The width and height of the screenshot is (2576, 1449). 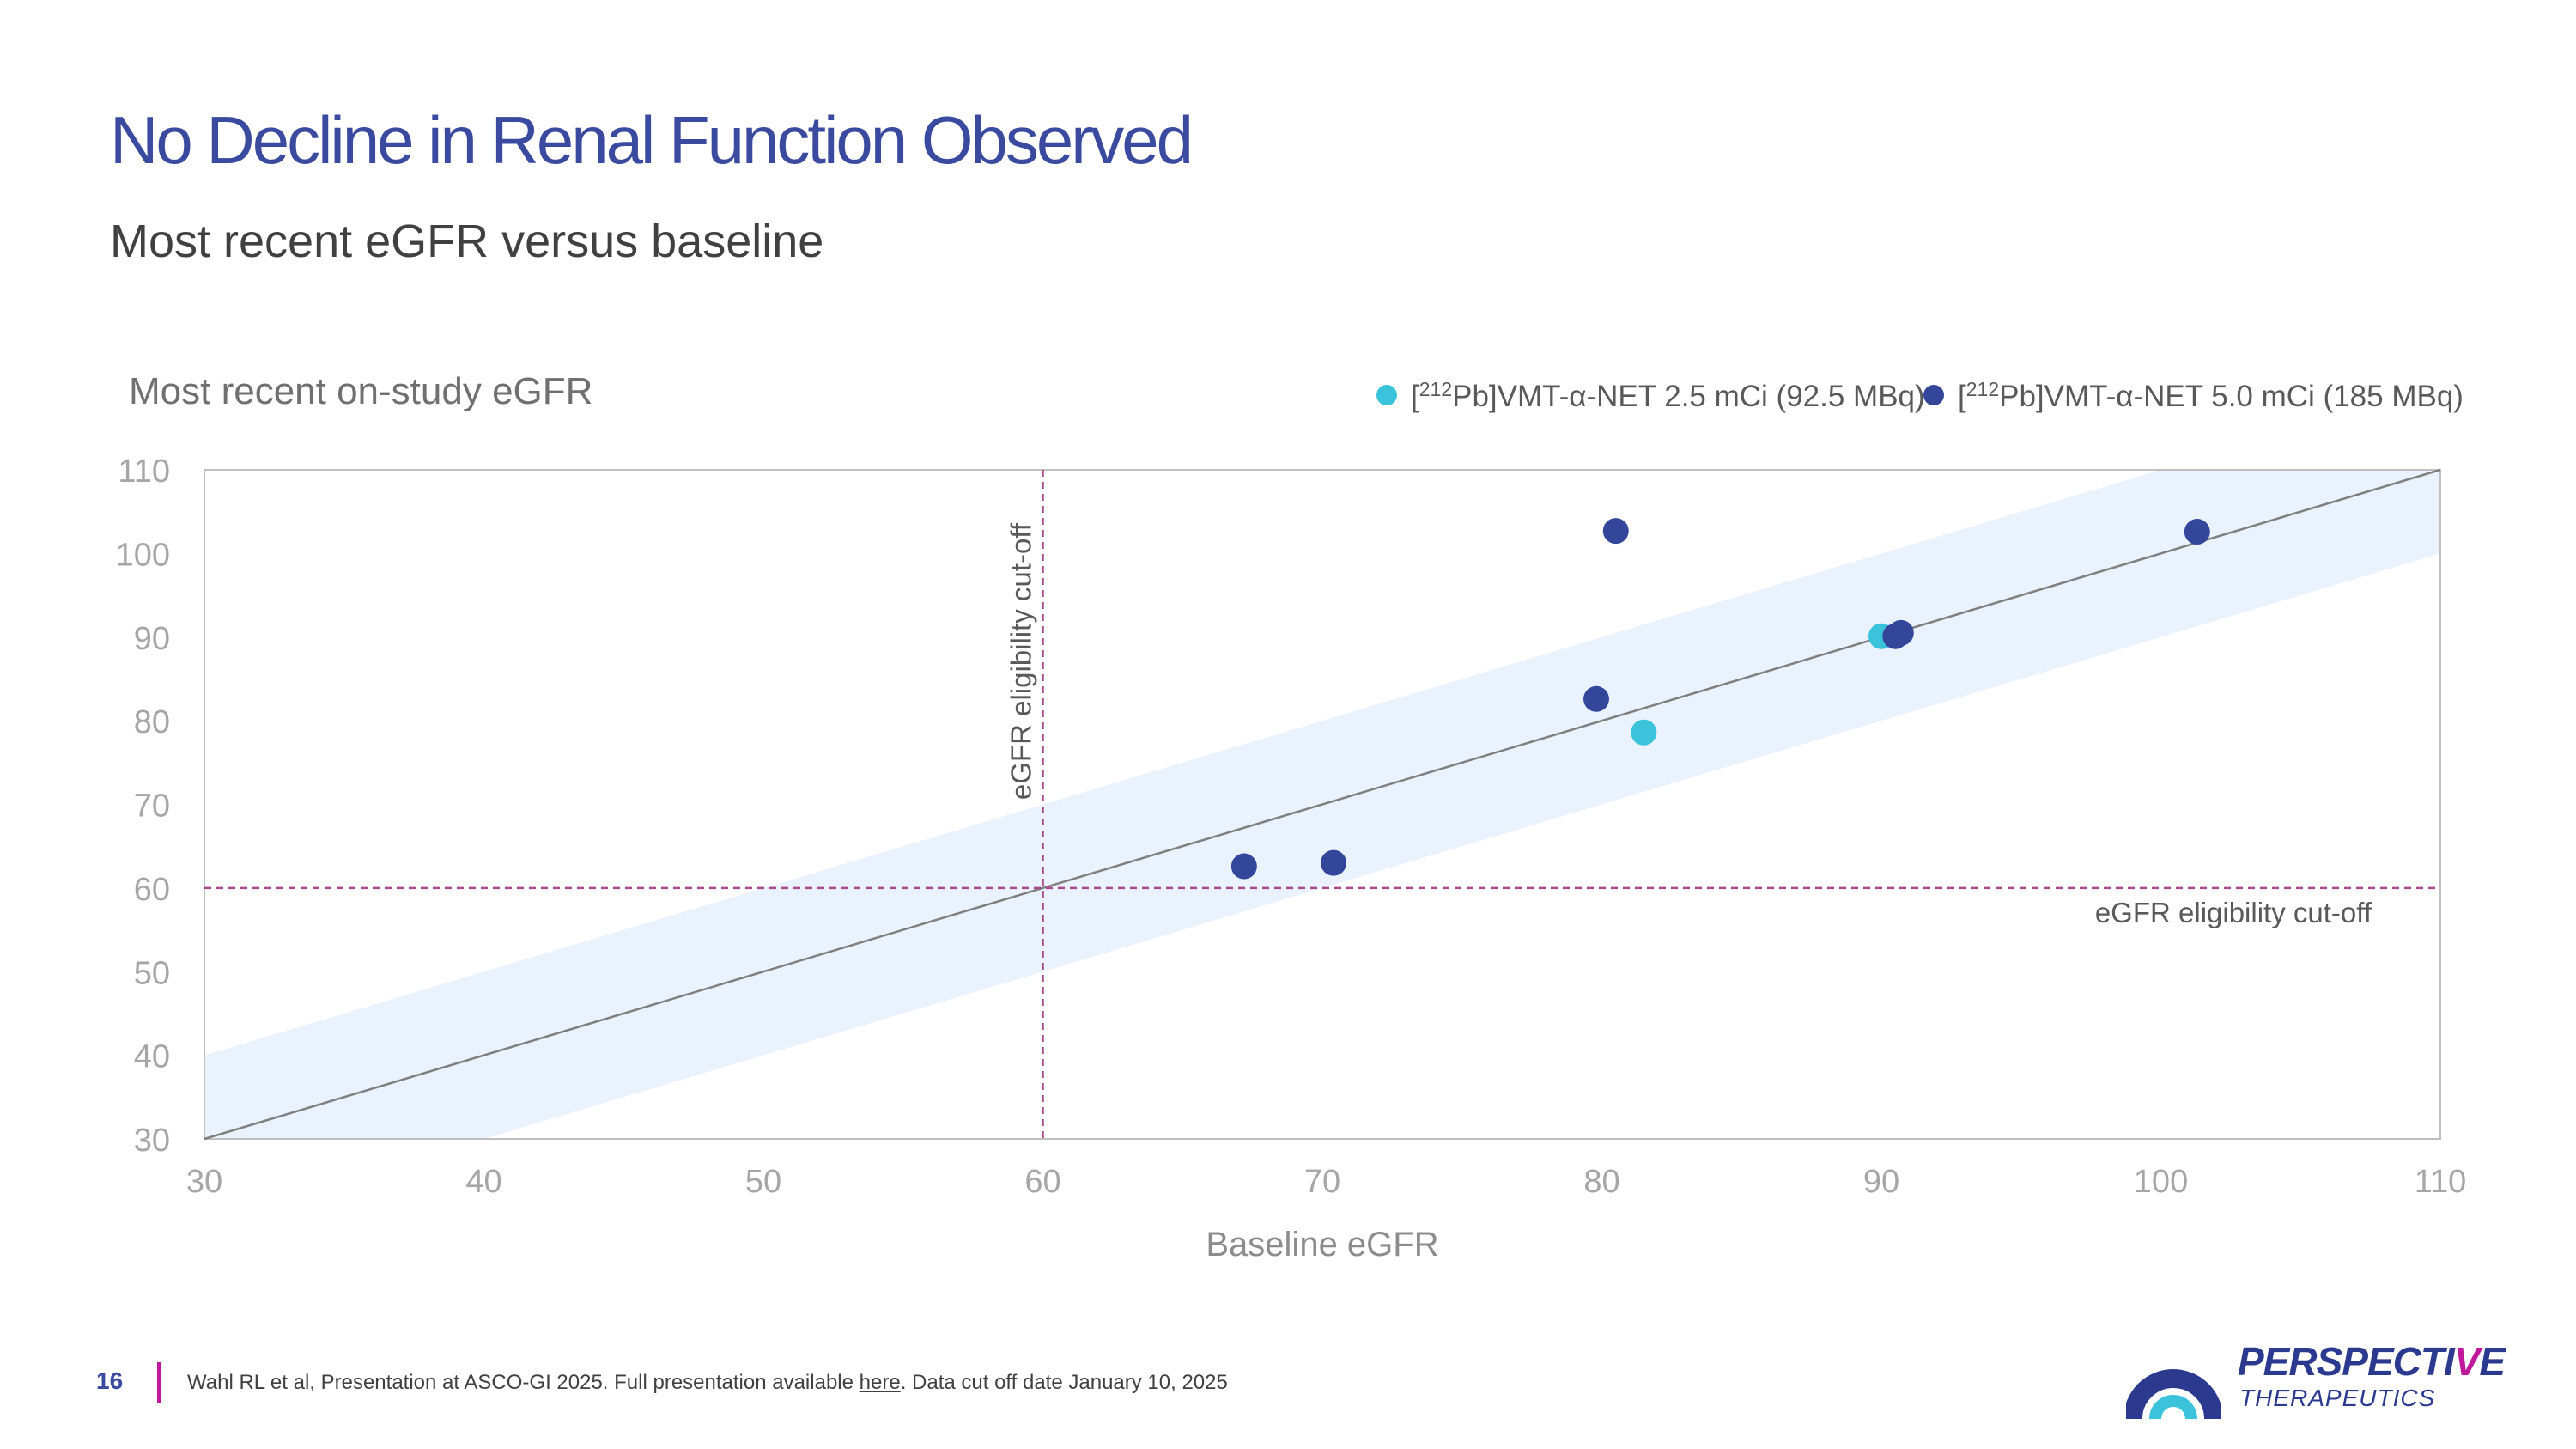 I want to click on x-tick-label: 60, so click(x=1042, y=1182).